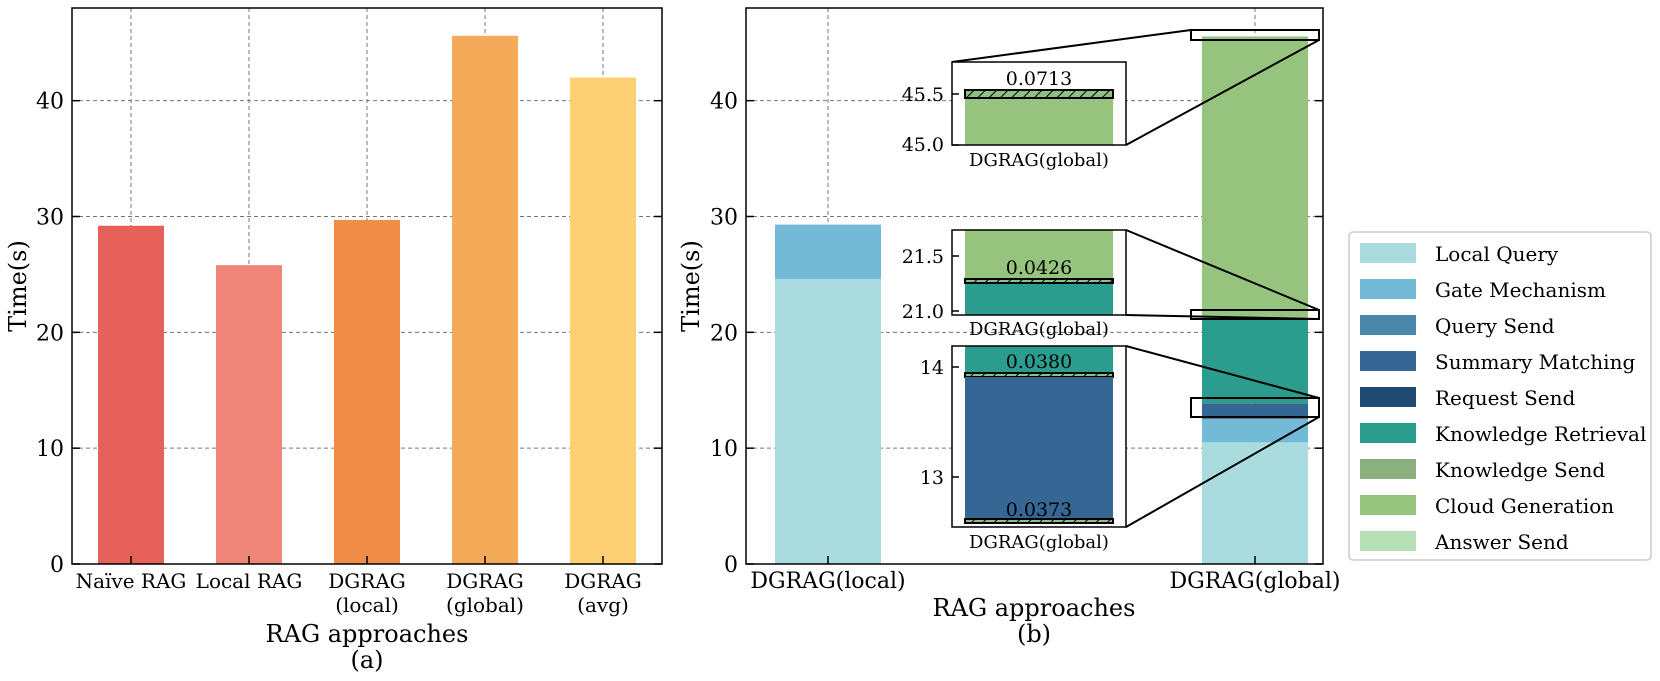 This screenshot has width=1660, height=681. I want to click on legend-swatch-gate-mechanism, so click(1388, 289).